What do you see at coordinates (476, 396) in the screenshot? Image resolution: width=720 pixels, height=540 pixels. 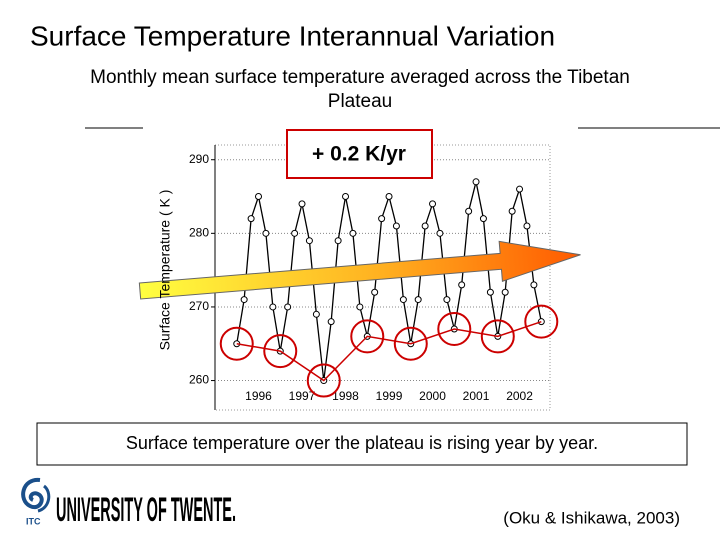 I see `x-tick-label: 2001` at bounding box center [476, 396].